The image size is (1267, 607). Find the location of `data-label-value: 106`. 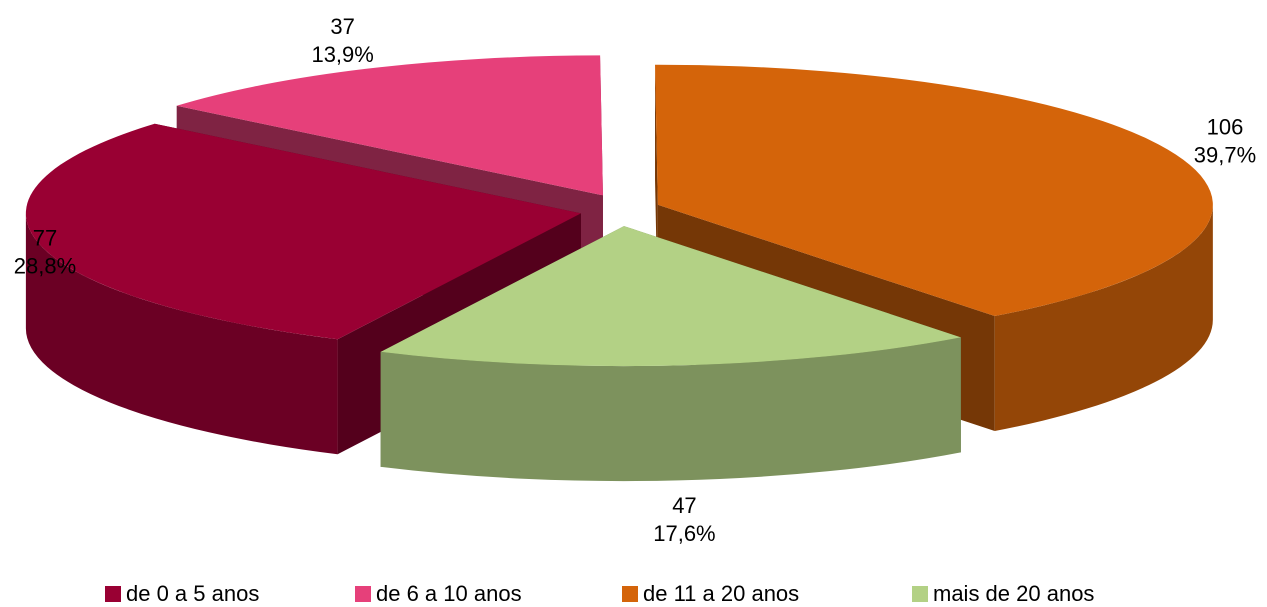

data-label-value: 106 is located at coordinates (1225, 126).